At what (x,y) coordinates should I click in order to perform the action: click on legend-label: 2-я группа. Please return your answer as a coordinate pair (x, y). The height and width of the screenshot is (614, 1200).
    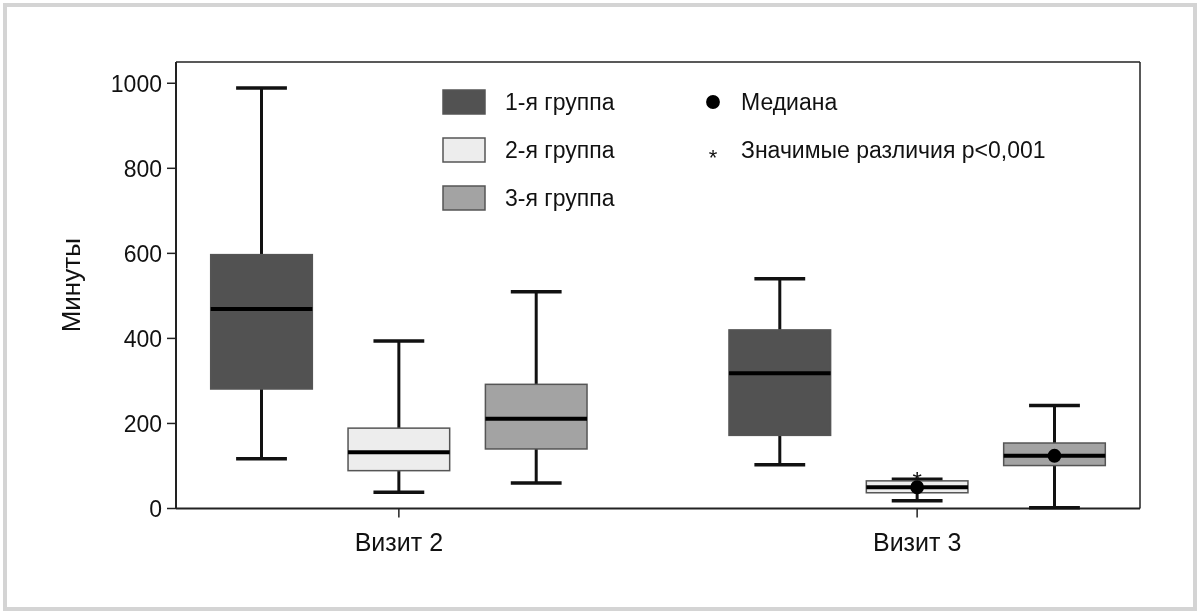
    Looking at the image, I should click on (560, 150).